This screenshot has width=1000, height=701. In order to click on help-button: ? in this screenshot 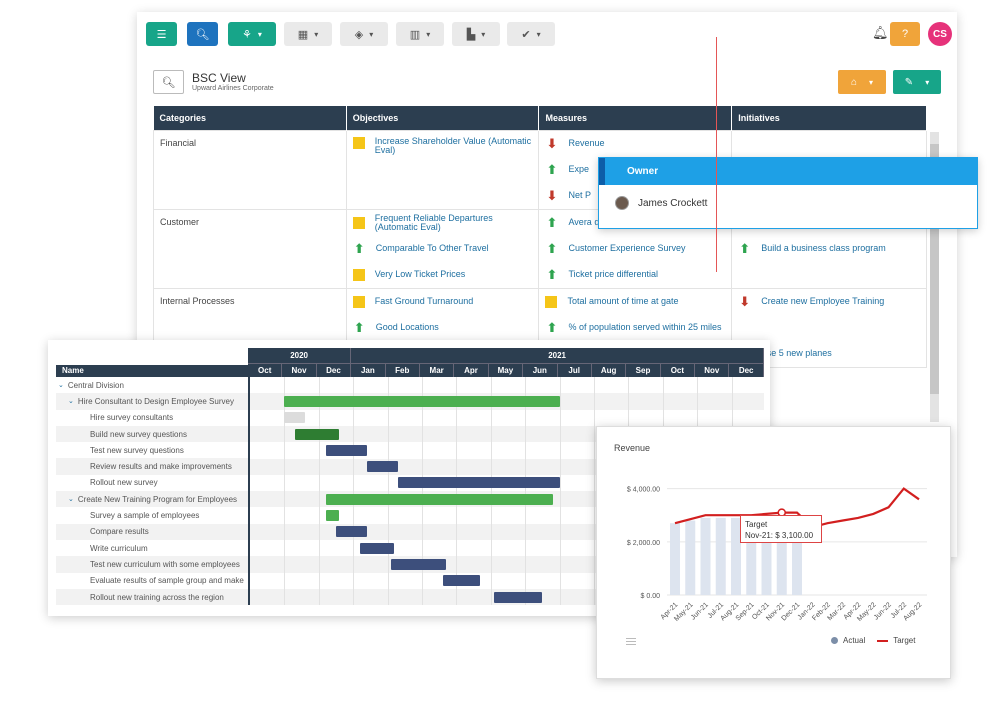, I will do `click(905, 34)`.